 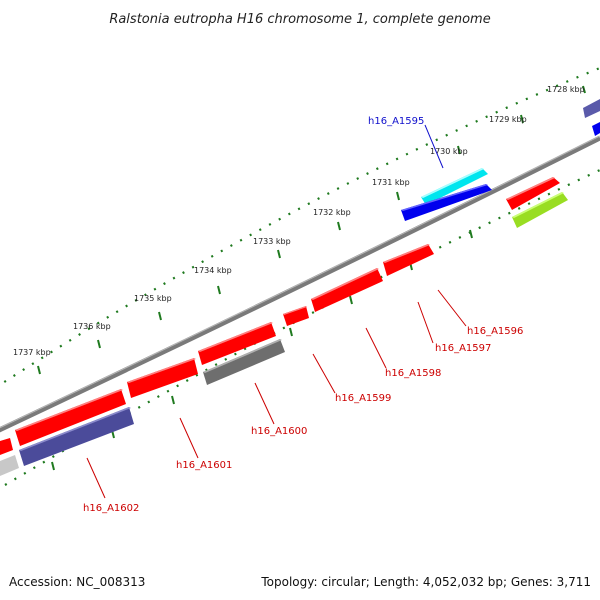 What do you see at coordinates (408, 260) in the screenshot?
I see `gene-feature-h16-a1597` at bounding box center [408, 260].